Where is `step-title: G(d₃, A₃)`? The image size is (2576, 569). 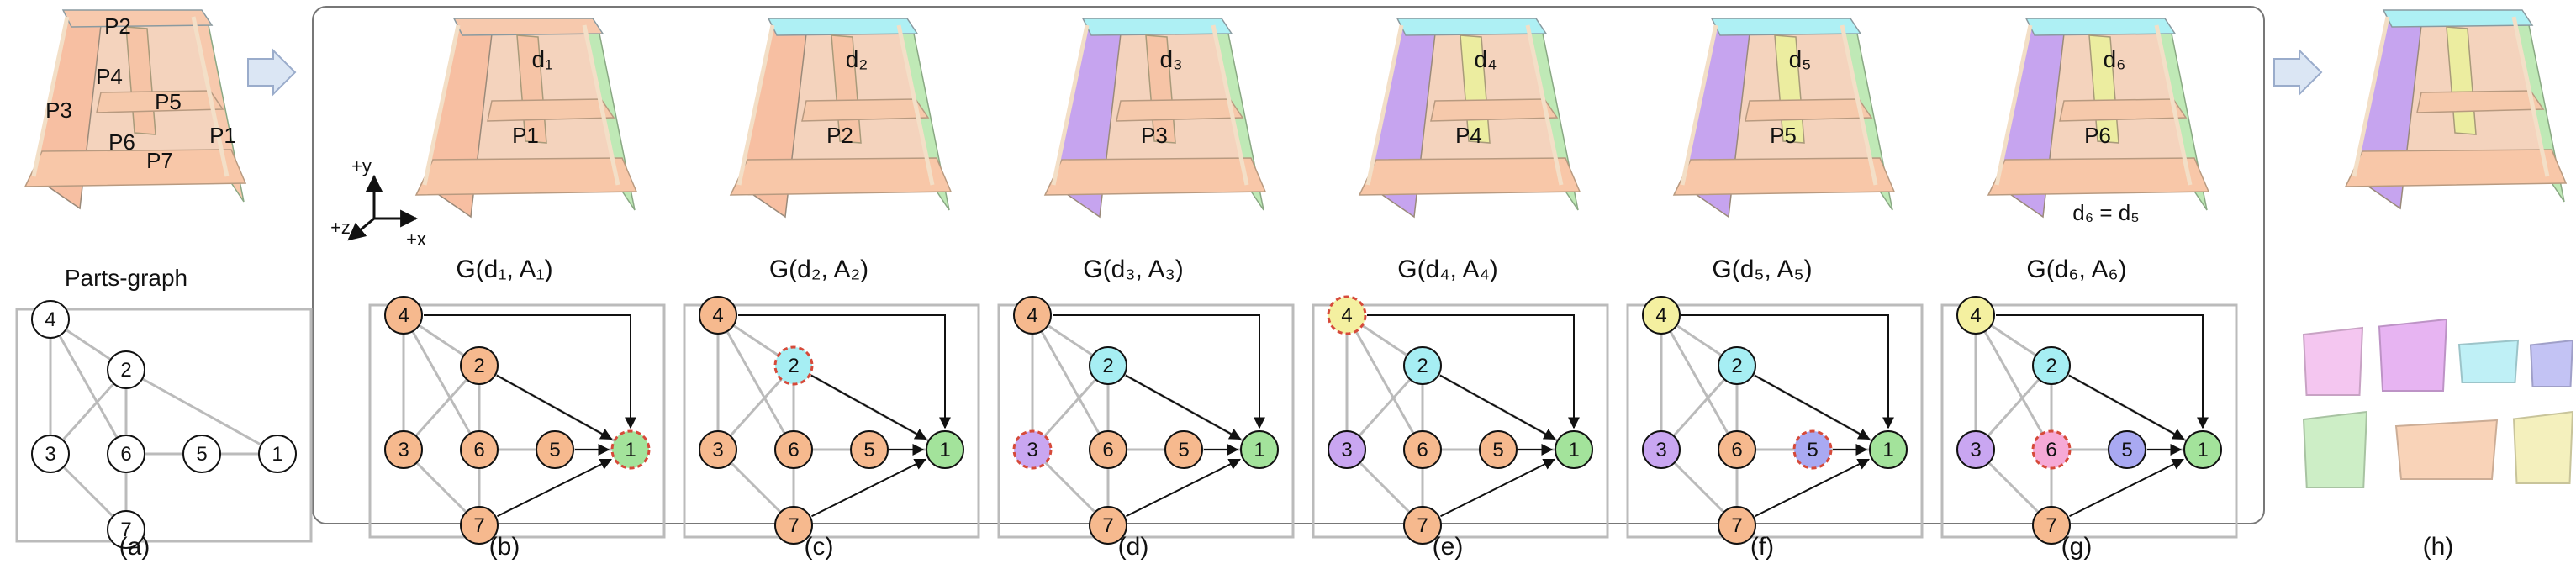 step-title: G(d₃, A₃) is located at coordinates (1133, 269).